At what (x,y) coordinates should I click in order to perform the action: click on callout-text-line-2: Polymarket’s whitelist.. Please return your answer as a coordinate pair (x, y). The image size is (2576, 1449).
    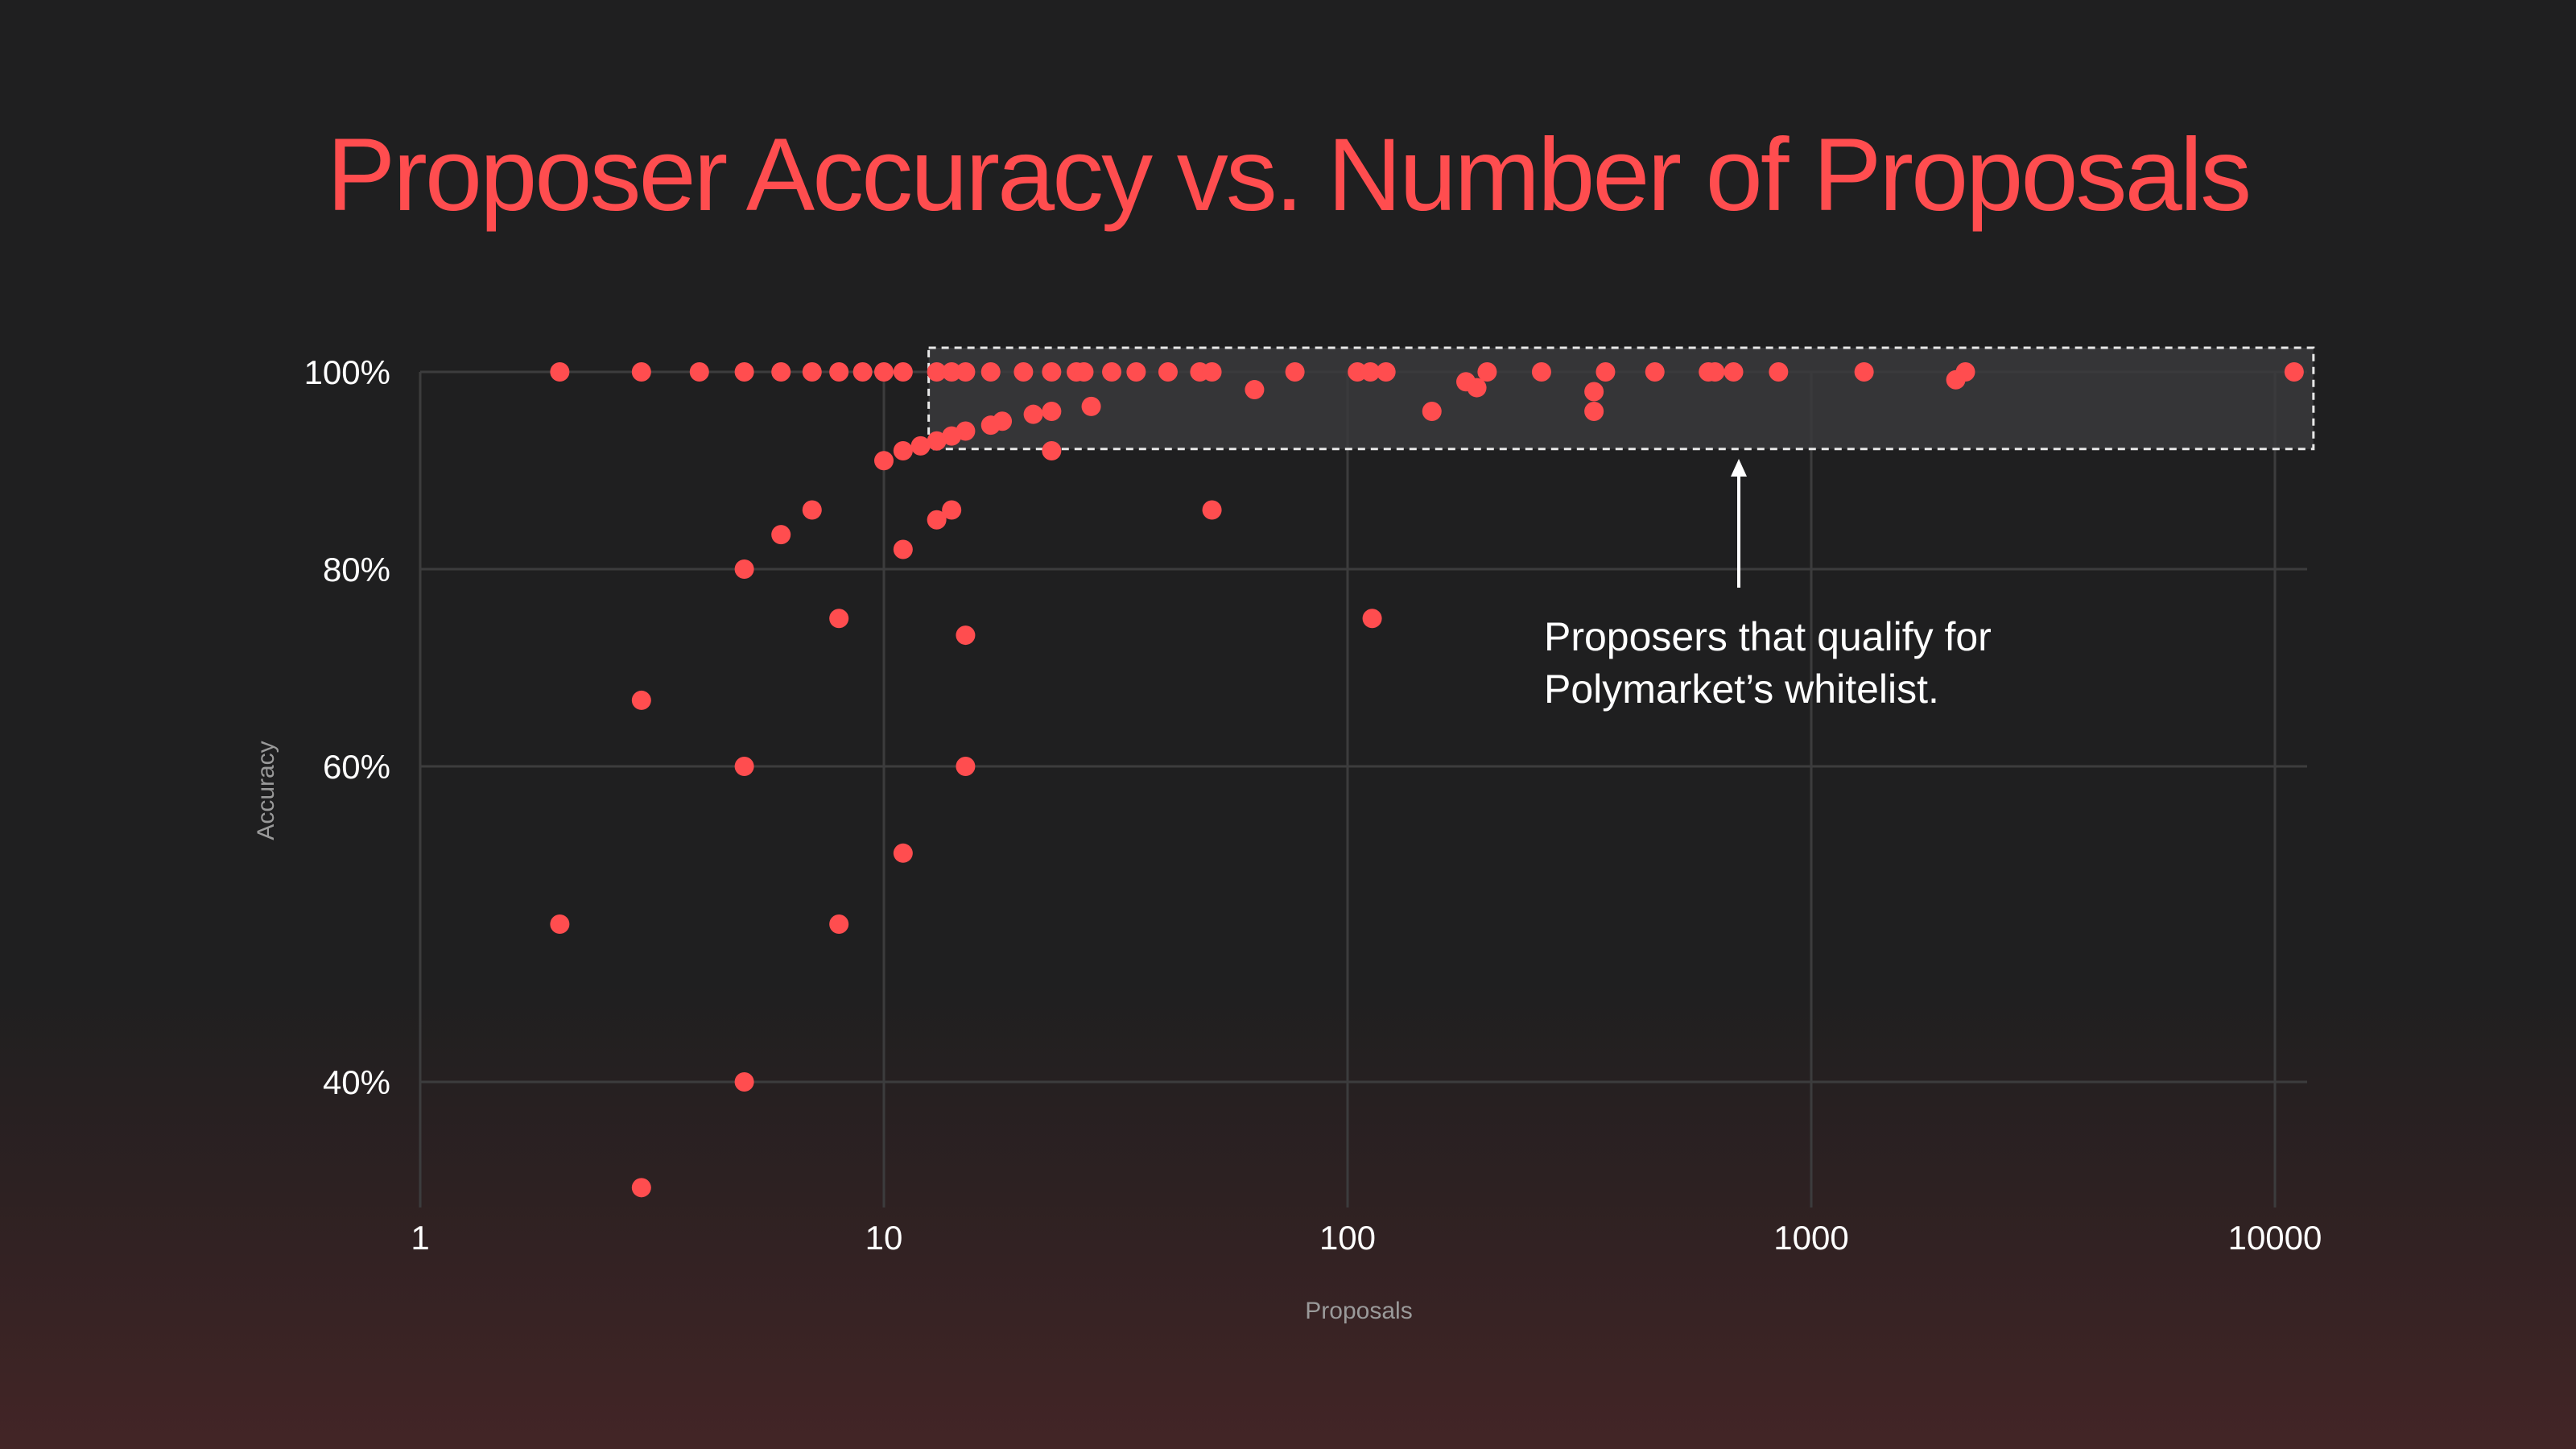
    Looking at the image, I should click on (1741, 689).